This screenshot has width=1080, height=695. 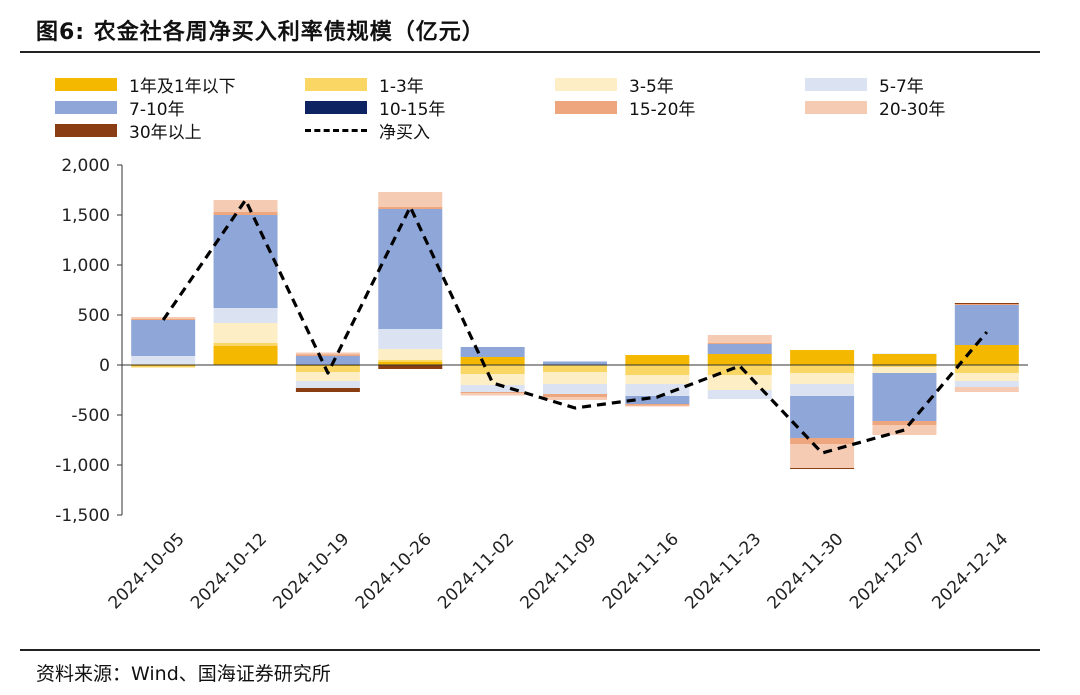 What do you see at coordinates (651, 87) in the screenshot?
I see `legend-label: 3-5年` at bounding box center [651, 87].